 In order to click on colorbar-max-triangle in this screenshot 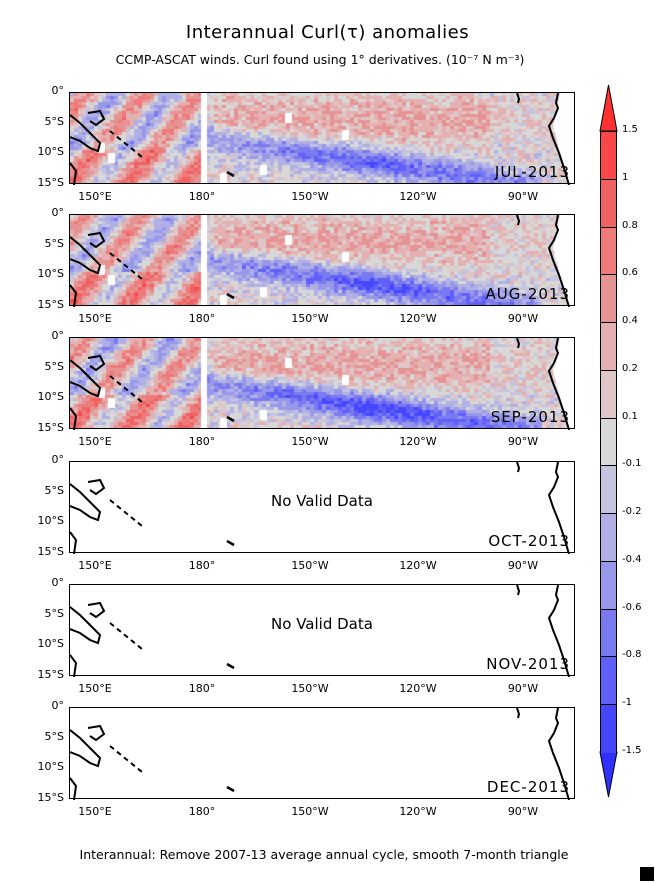, I will do `click(608, 108)`.